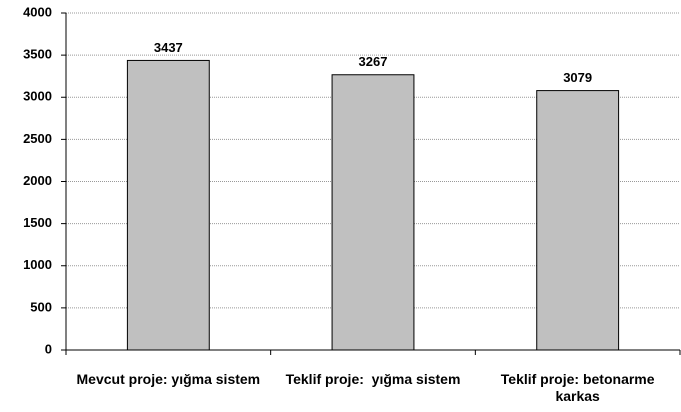  I want to click on x-tick-label: Mevcut proje: yığma sistem, so click(168, 379).